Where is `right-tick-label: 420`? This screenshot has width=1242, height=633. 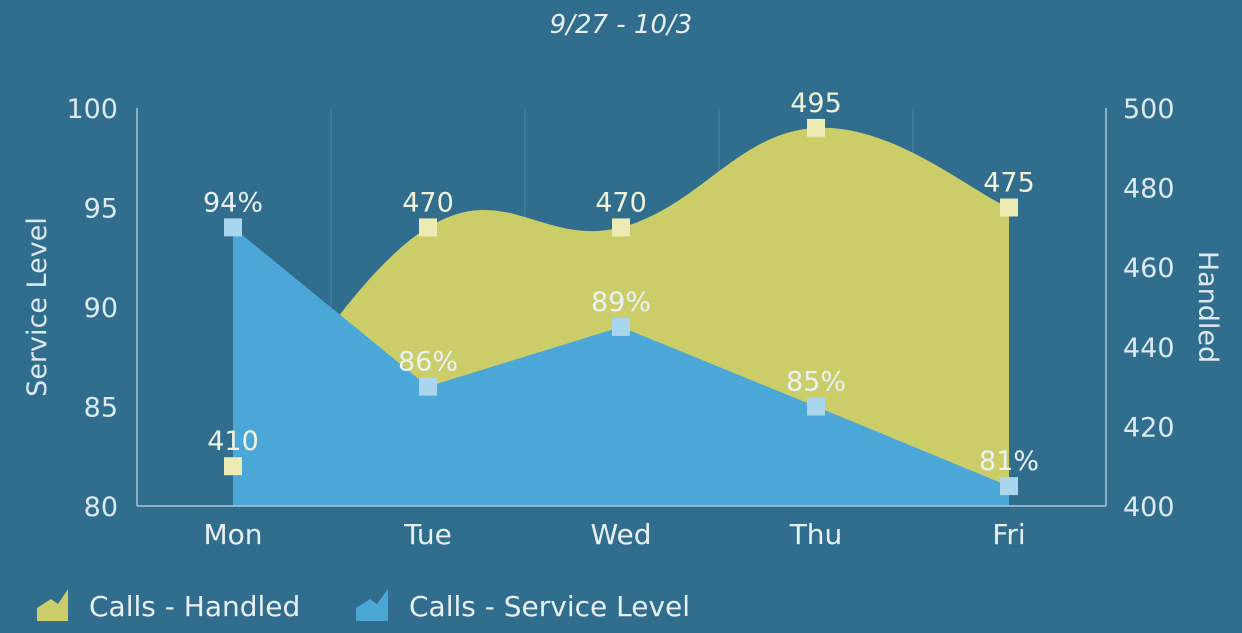
right-tick-label: 420 is located at coordinates (1149, 427).